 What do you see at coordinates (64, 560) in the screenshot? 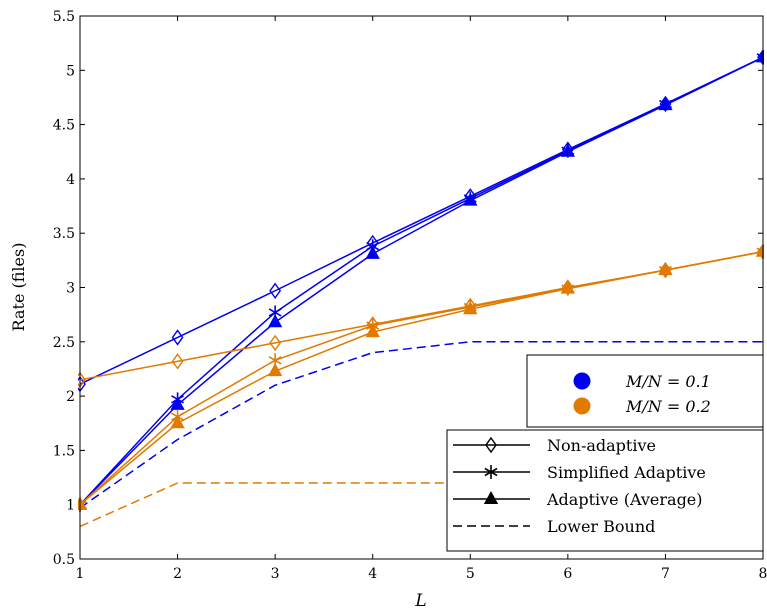
I see `y-tick-label: 0.5` at bounding box center [64, 560].